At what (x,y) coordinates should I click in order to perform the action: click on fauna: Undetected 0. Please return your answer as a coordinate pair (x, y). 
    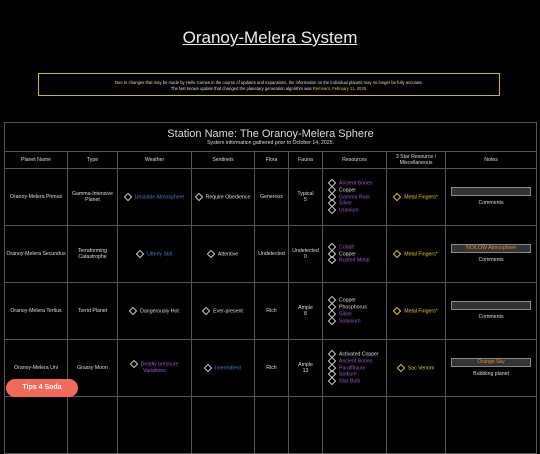
    Looking at the image, I should click on (305, 254).